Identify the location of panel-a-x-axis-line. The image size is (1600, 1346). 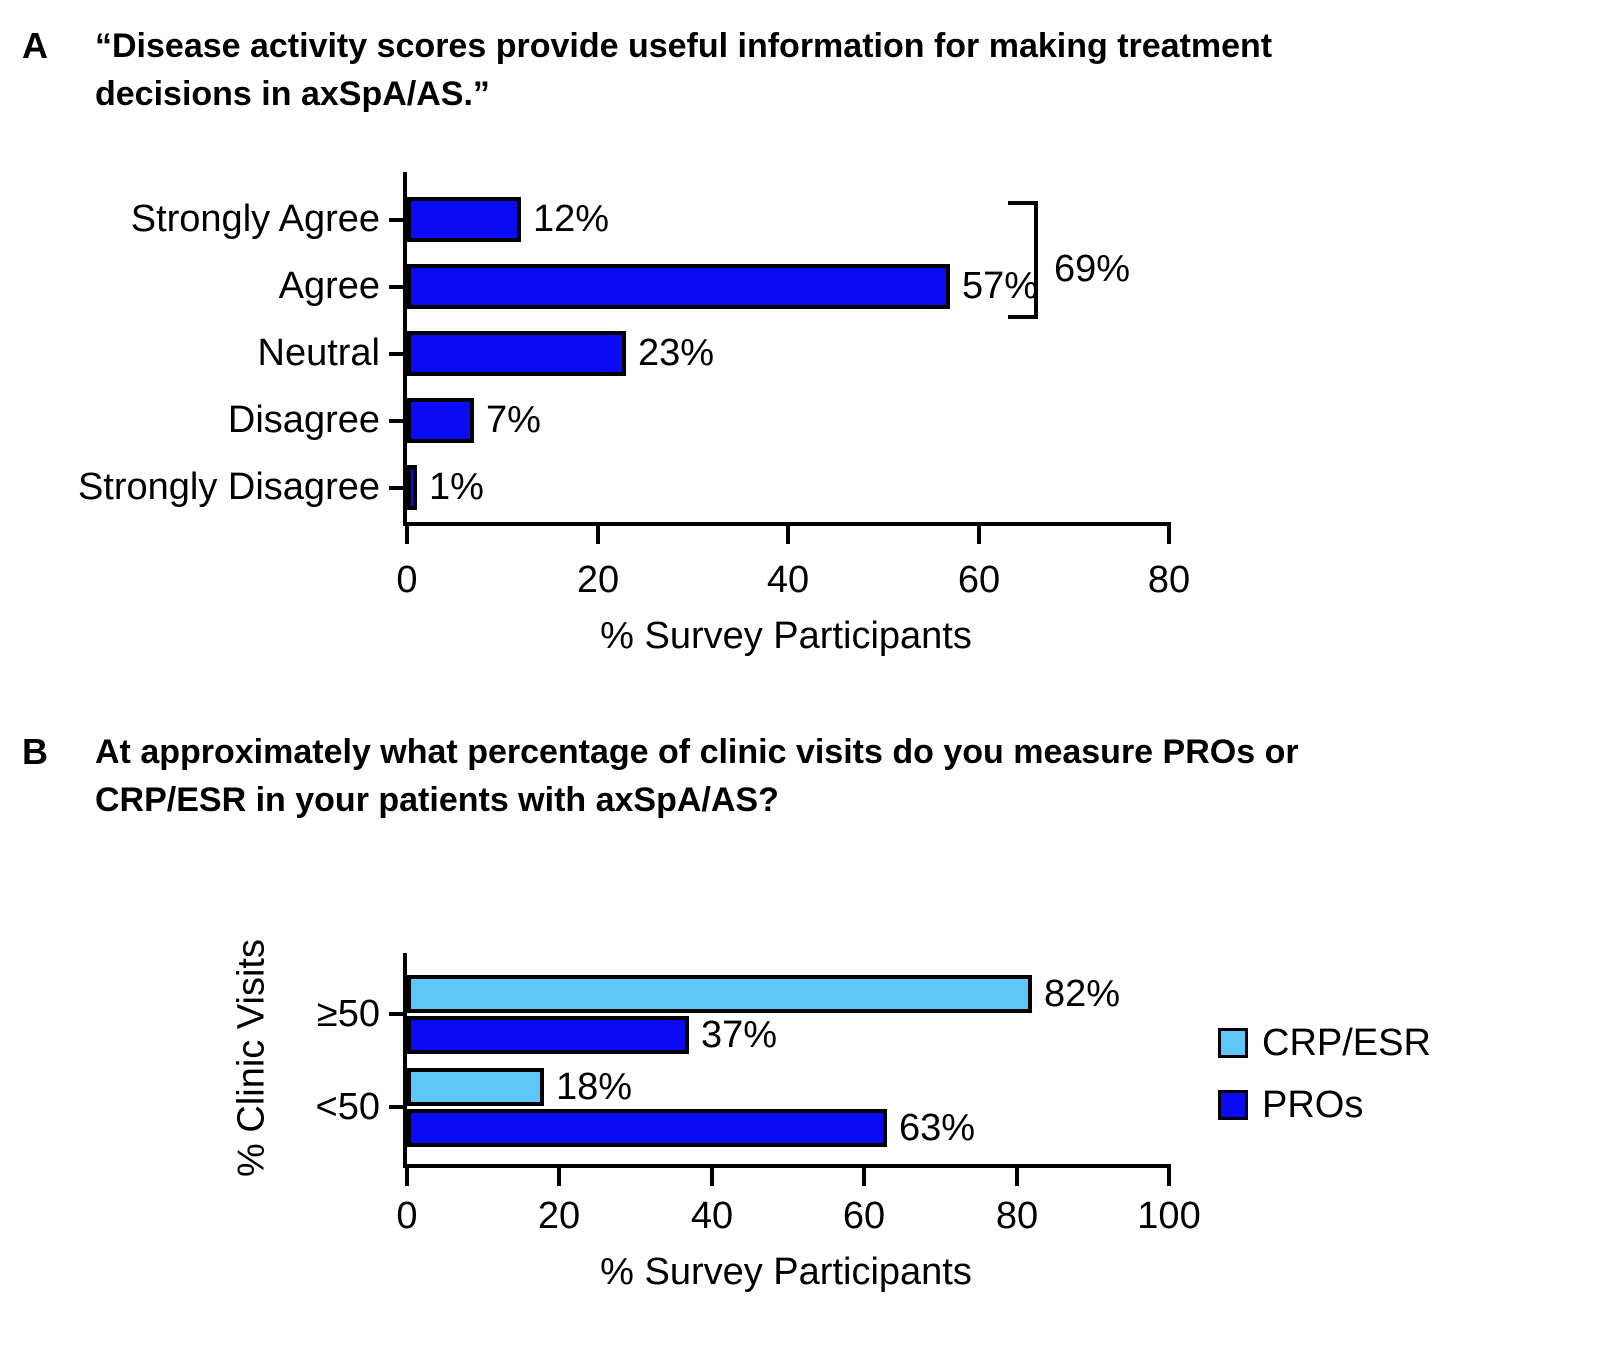
(787, 524).